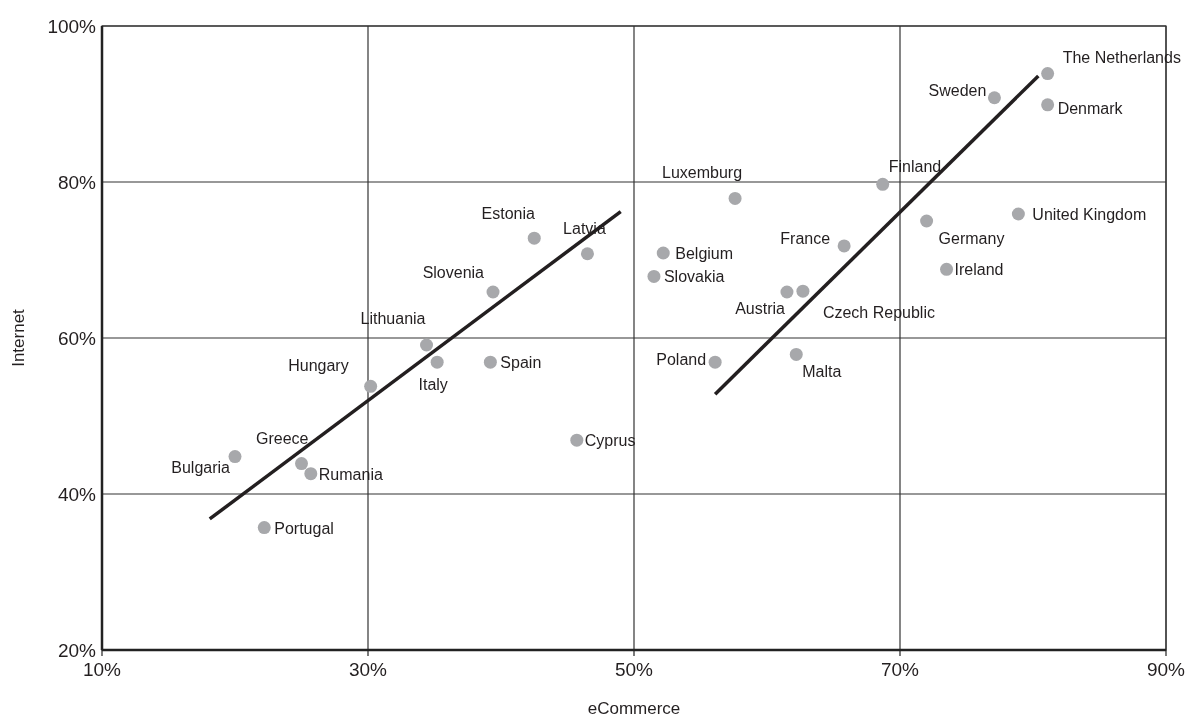 The height and width of the screenshot is (720, 1195). I want to click on y-tick-label: 20%, so click(77, 650).